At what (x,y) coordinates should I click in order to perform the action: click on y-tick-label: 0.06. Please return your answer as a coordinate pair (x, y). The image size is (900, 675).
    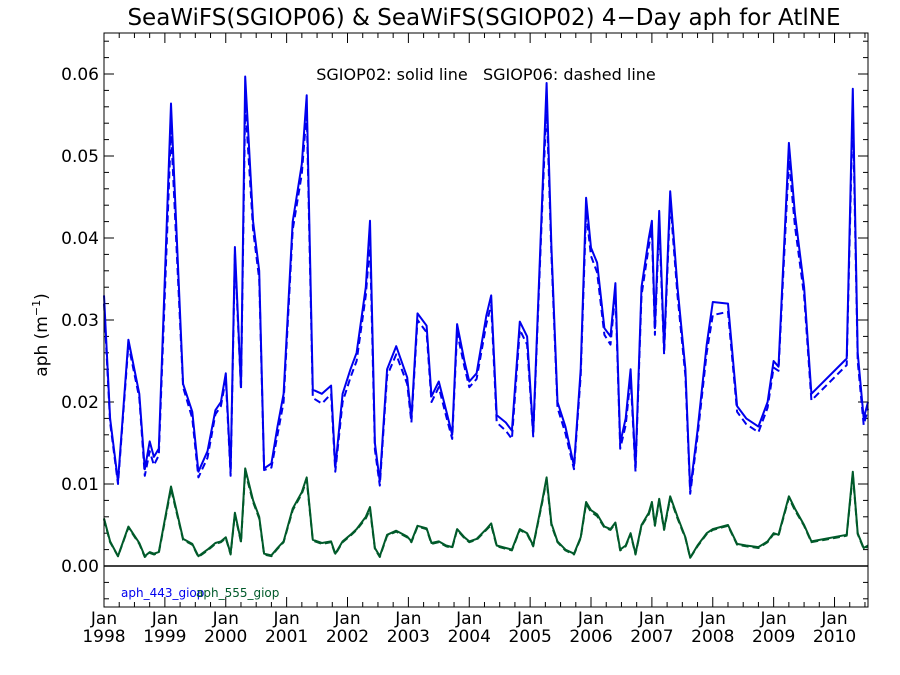
    Looking at the image, I should click on (80, 75).